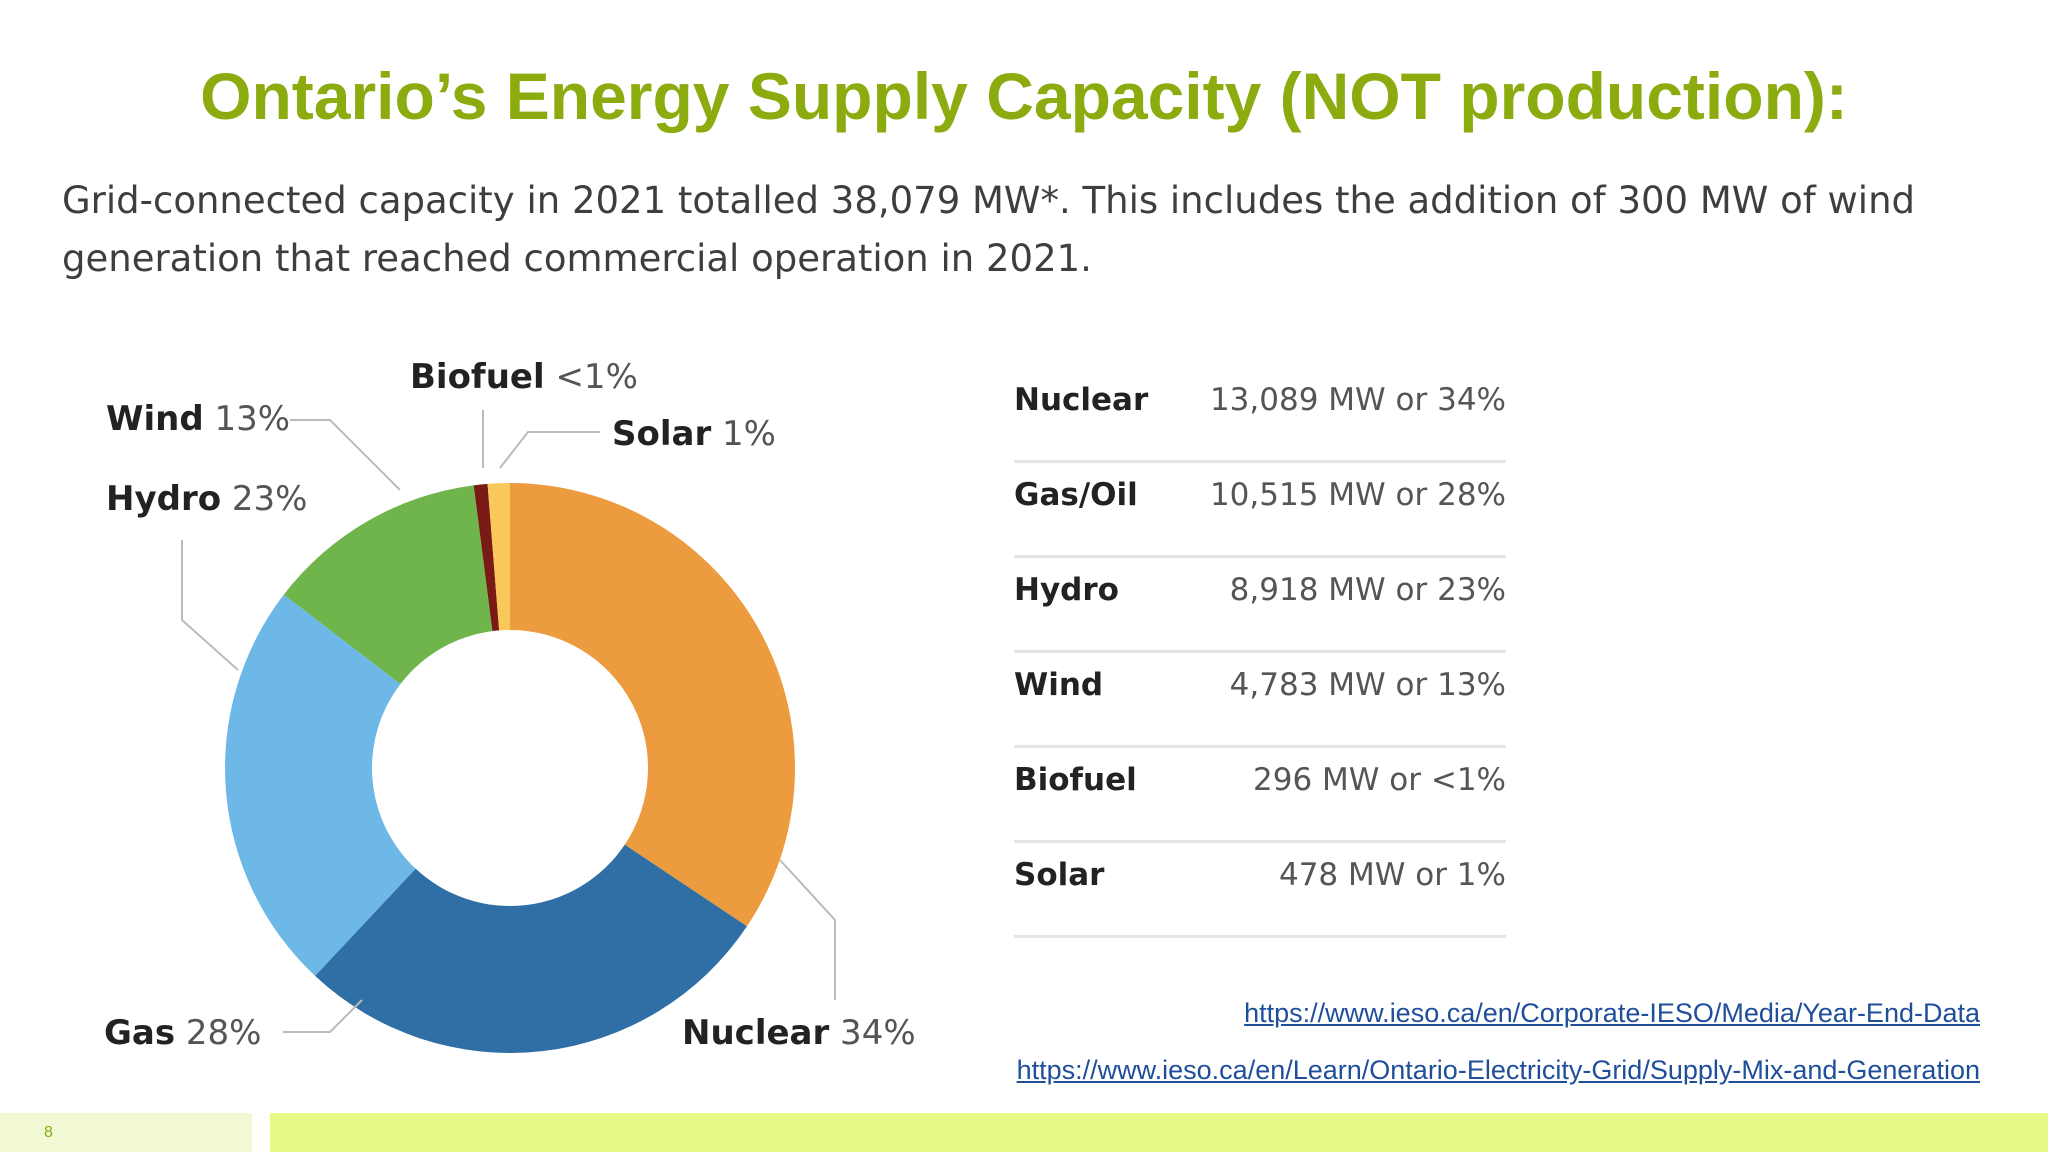 Image resolution: width=2048 pixels, height=1152 pixels. I want to click on label-wind: Wind 13%, so click(198, 419).